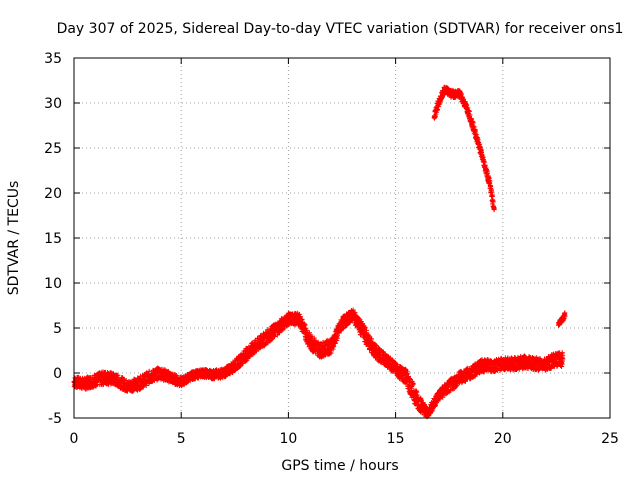  Describe the element at coordinates (74, 439) in the screenshot. I see `x-tick-label: 0` at that location.